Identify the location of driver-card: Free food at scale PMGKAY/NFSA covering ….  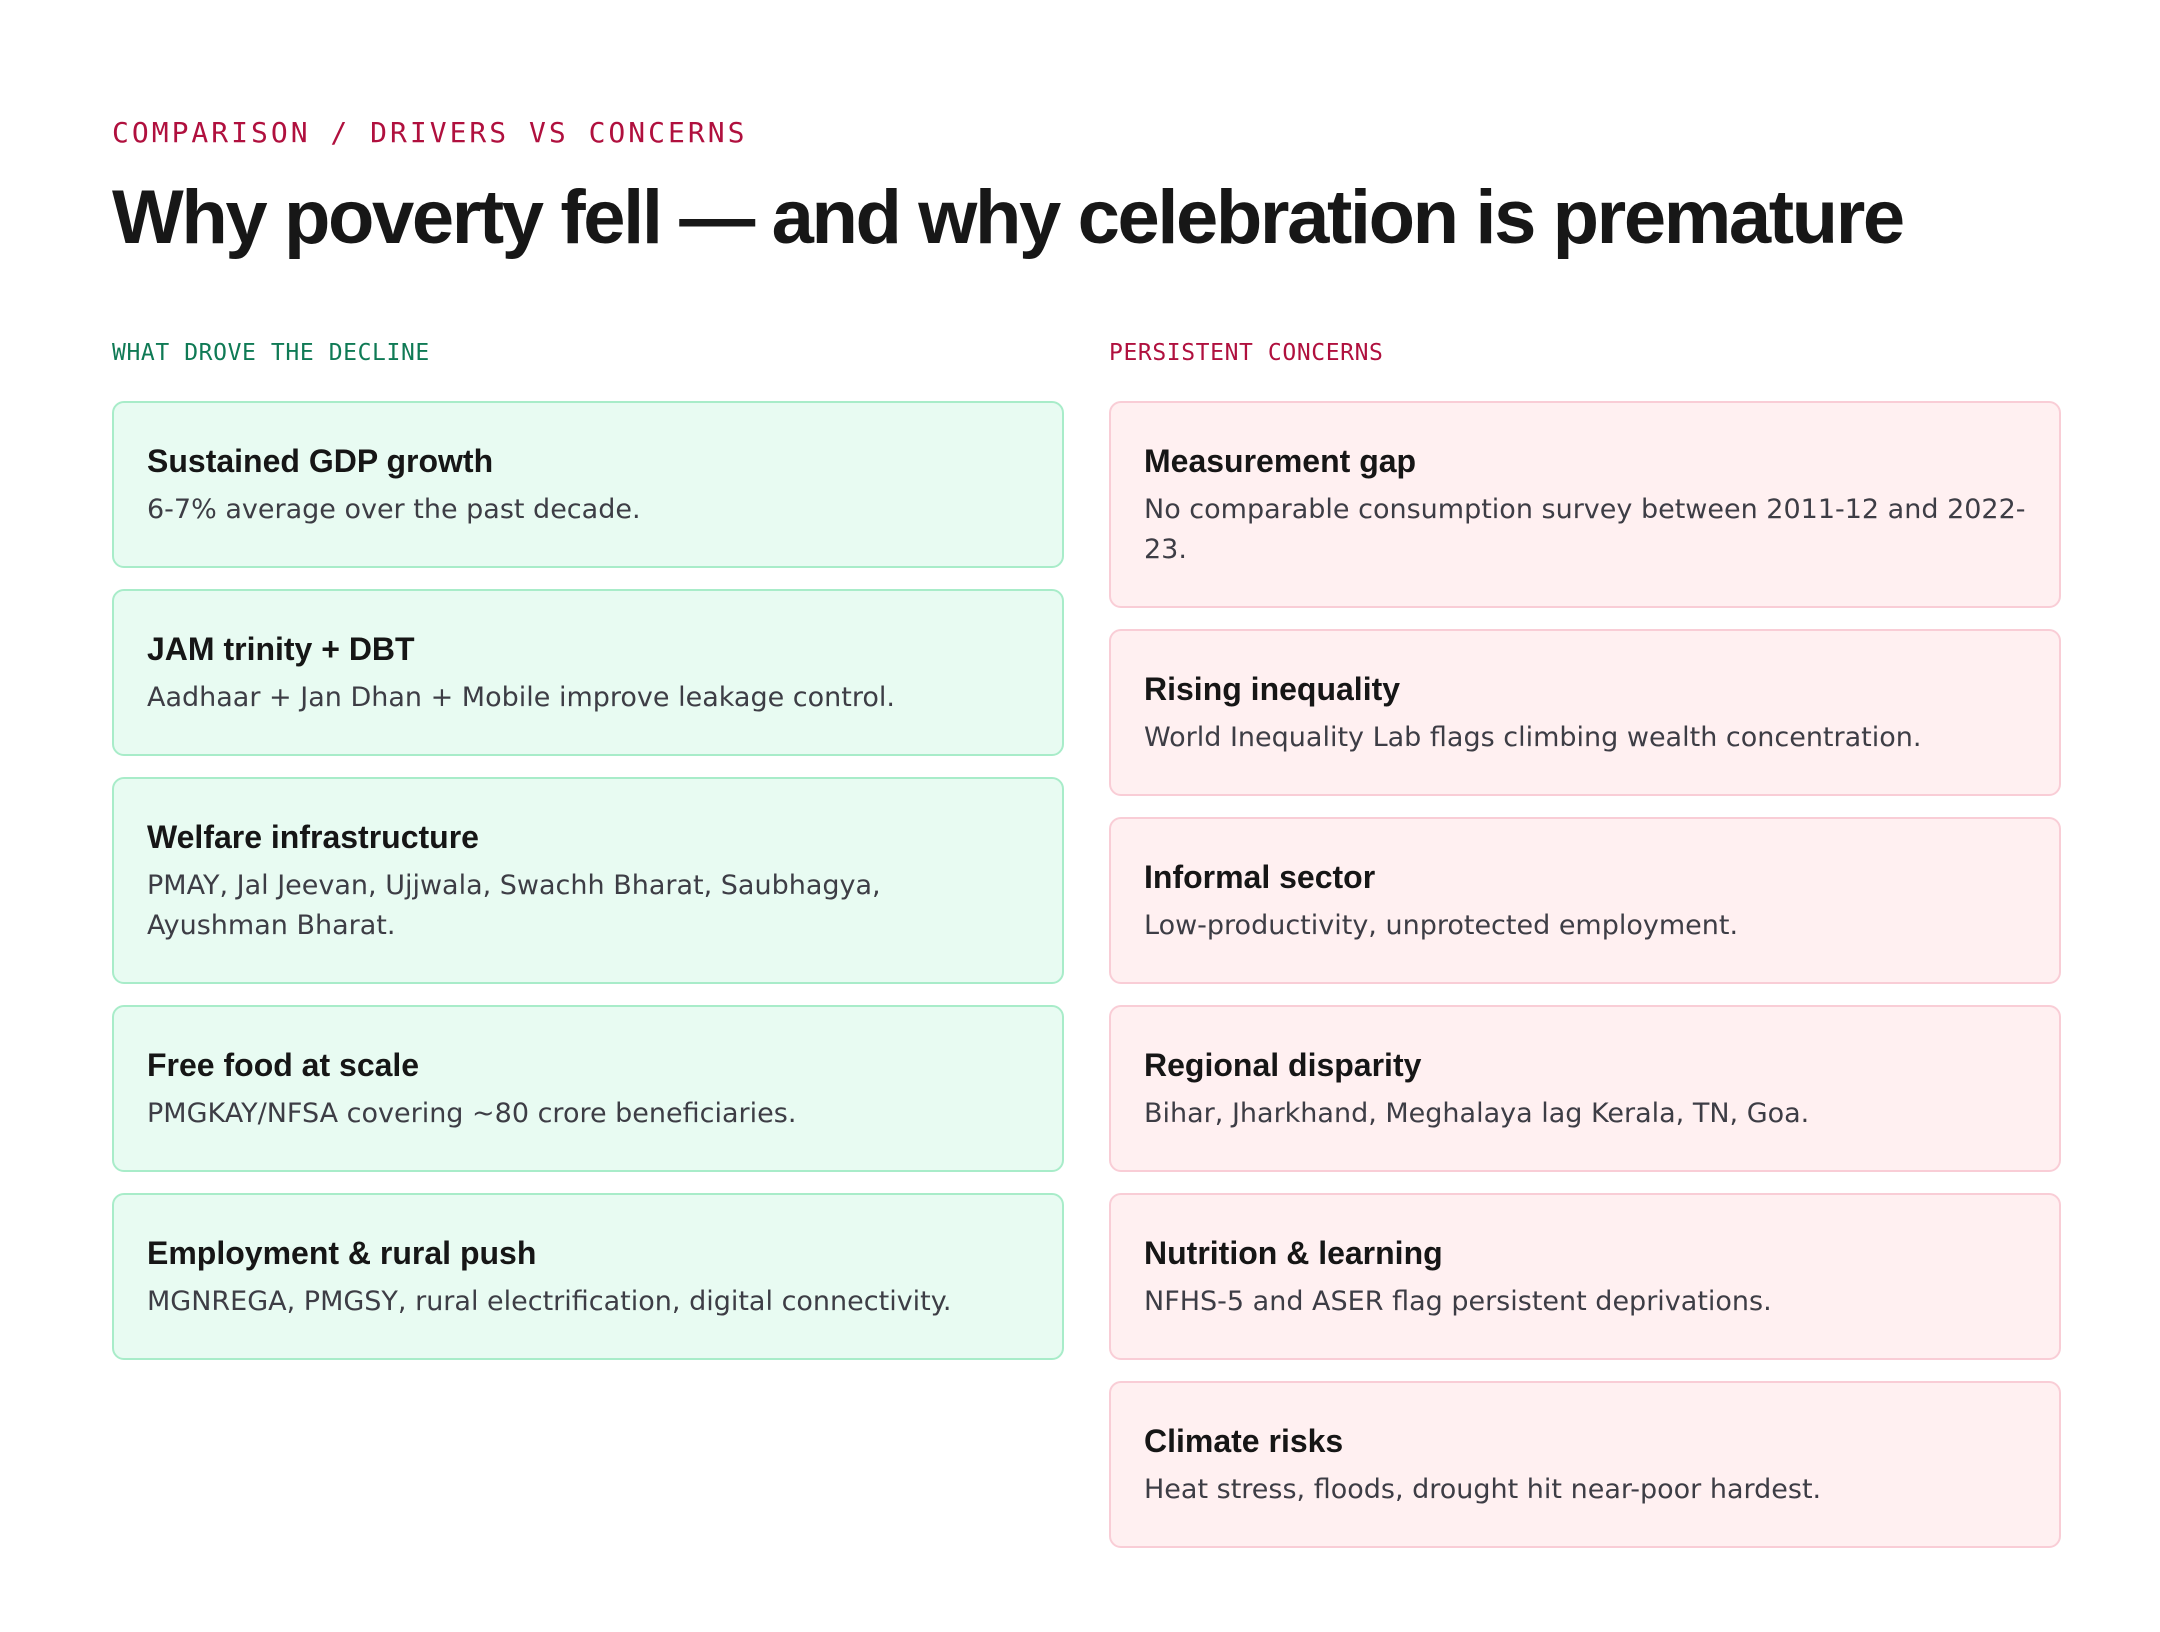
(588, 1088).